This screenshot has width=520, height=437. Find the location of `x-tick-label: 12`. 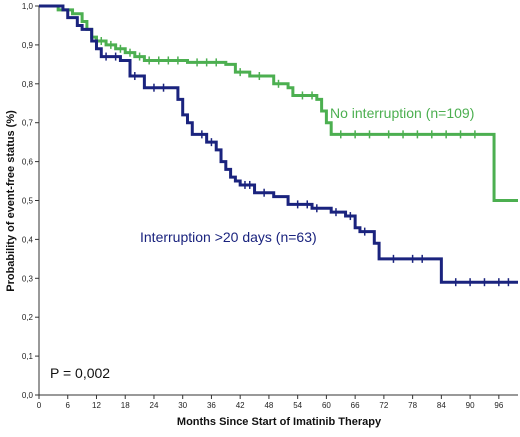

x-tick-label: 12 is located at coordinates (96, 405).